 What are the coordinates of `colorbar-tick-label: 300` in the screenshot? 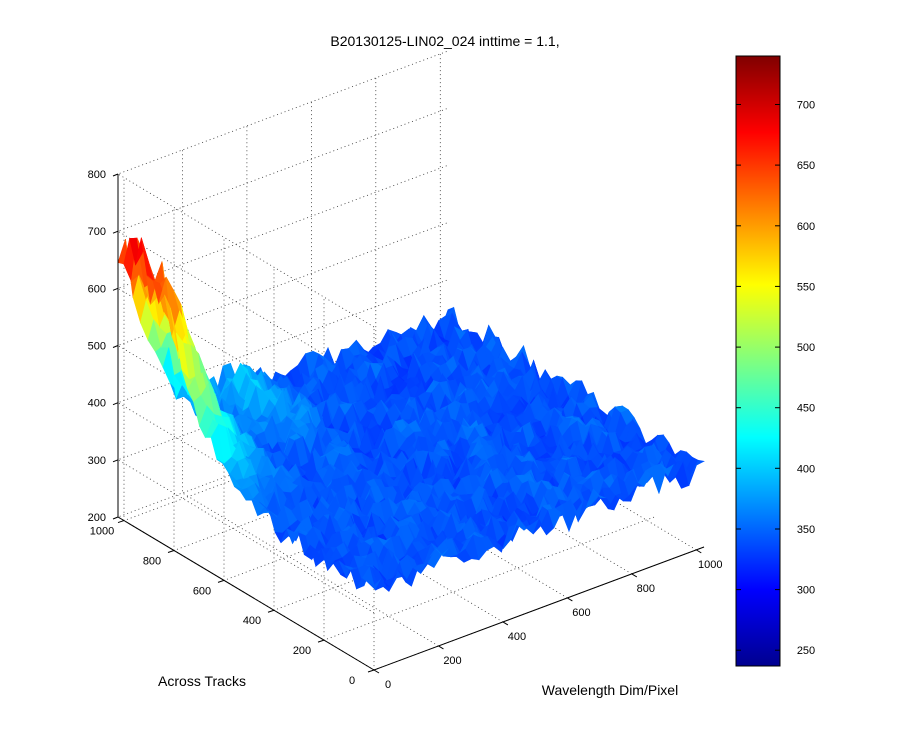 It's located at (806, 591).